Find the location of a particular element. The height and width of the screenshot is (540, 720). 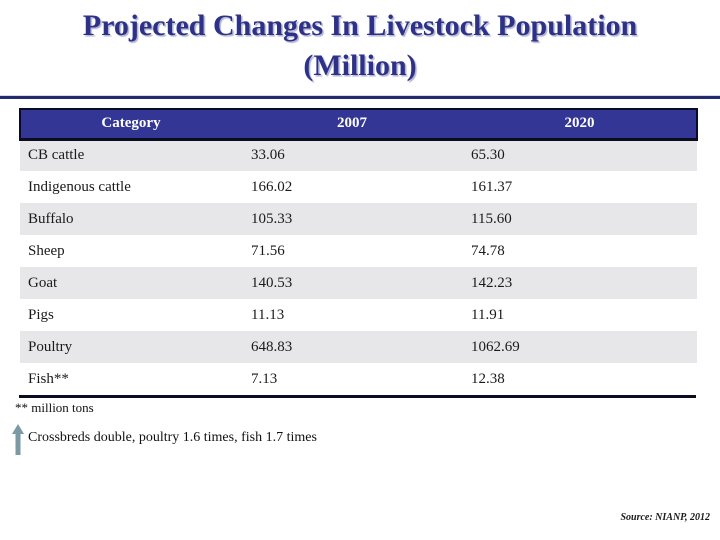

table-row: Sheep 71.56 74.78 is located at coordinates (358, 251).